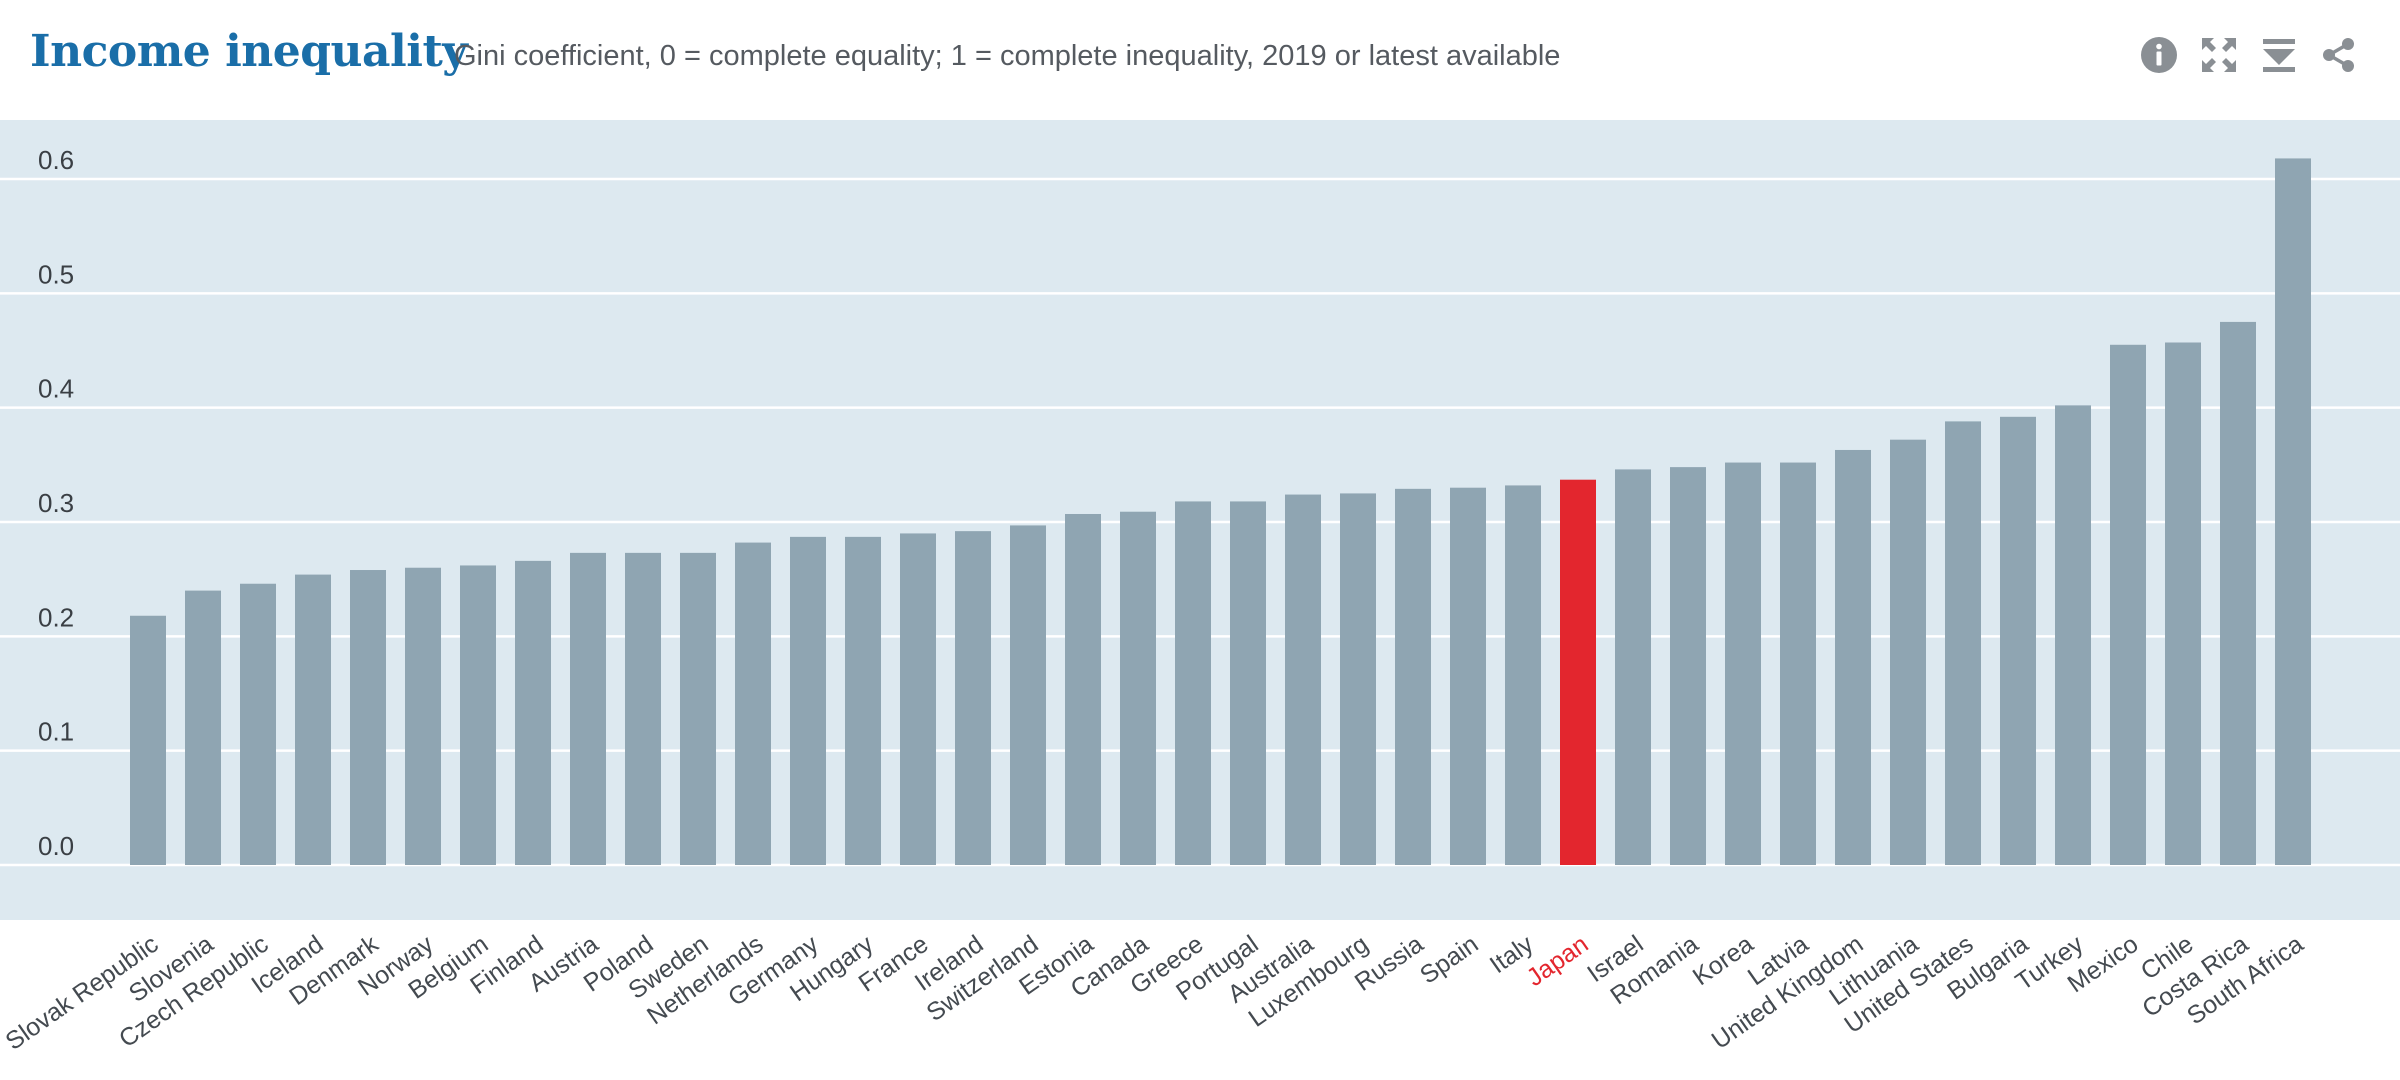 The image size is (2400, 1080). What do you see at coordinates (863, 700) in the screenshot?
I see `bar-hungary` at bounding box center [863, 700].